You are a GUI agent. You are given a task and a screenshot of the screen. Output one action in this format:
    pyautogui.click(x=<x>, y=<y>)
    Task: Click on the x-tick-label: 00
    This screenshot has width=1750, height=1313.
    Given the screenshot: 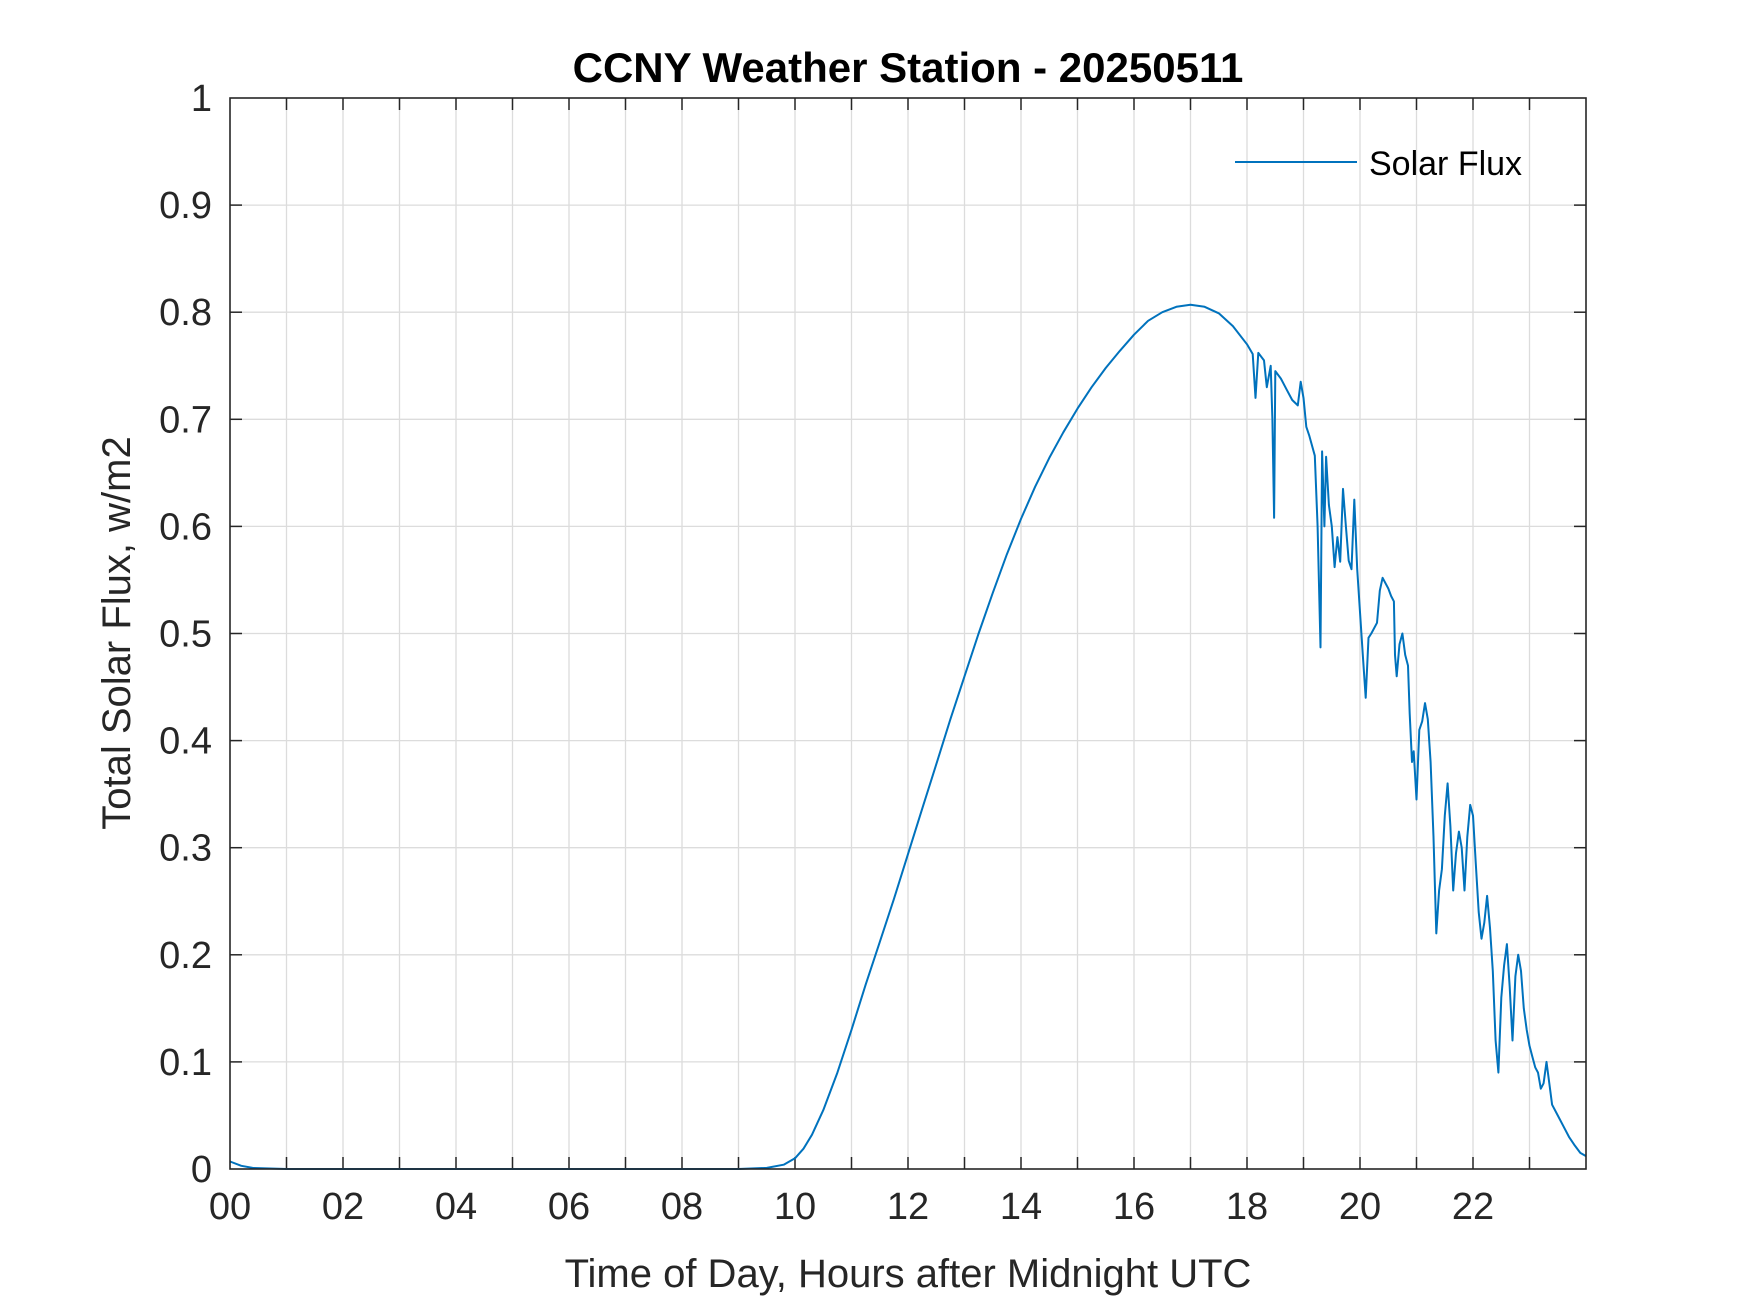 What is the action you would take?
    pyautogui.click(x=230, y=1207)
    